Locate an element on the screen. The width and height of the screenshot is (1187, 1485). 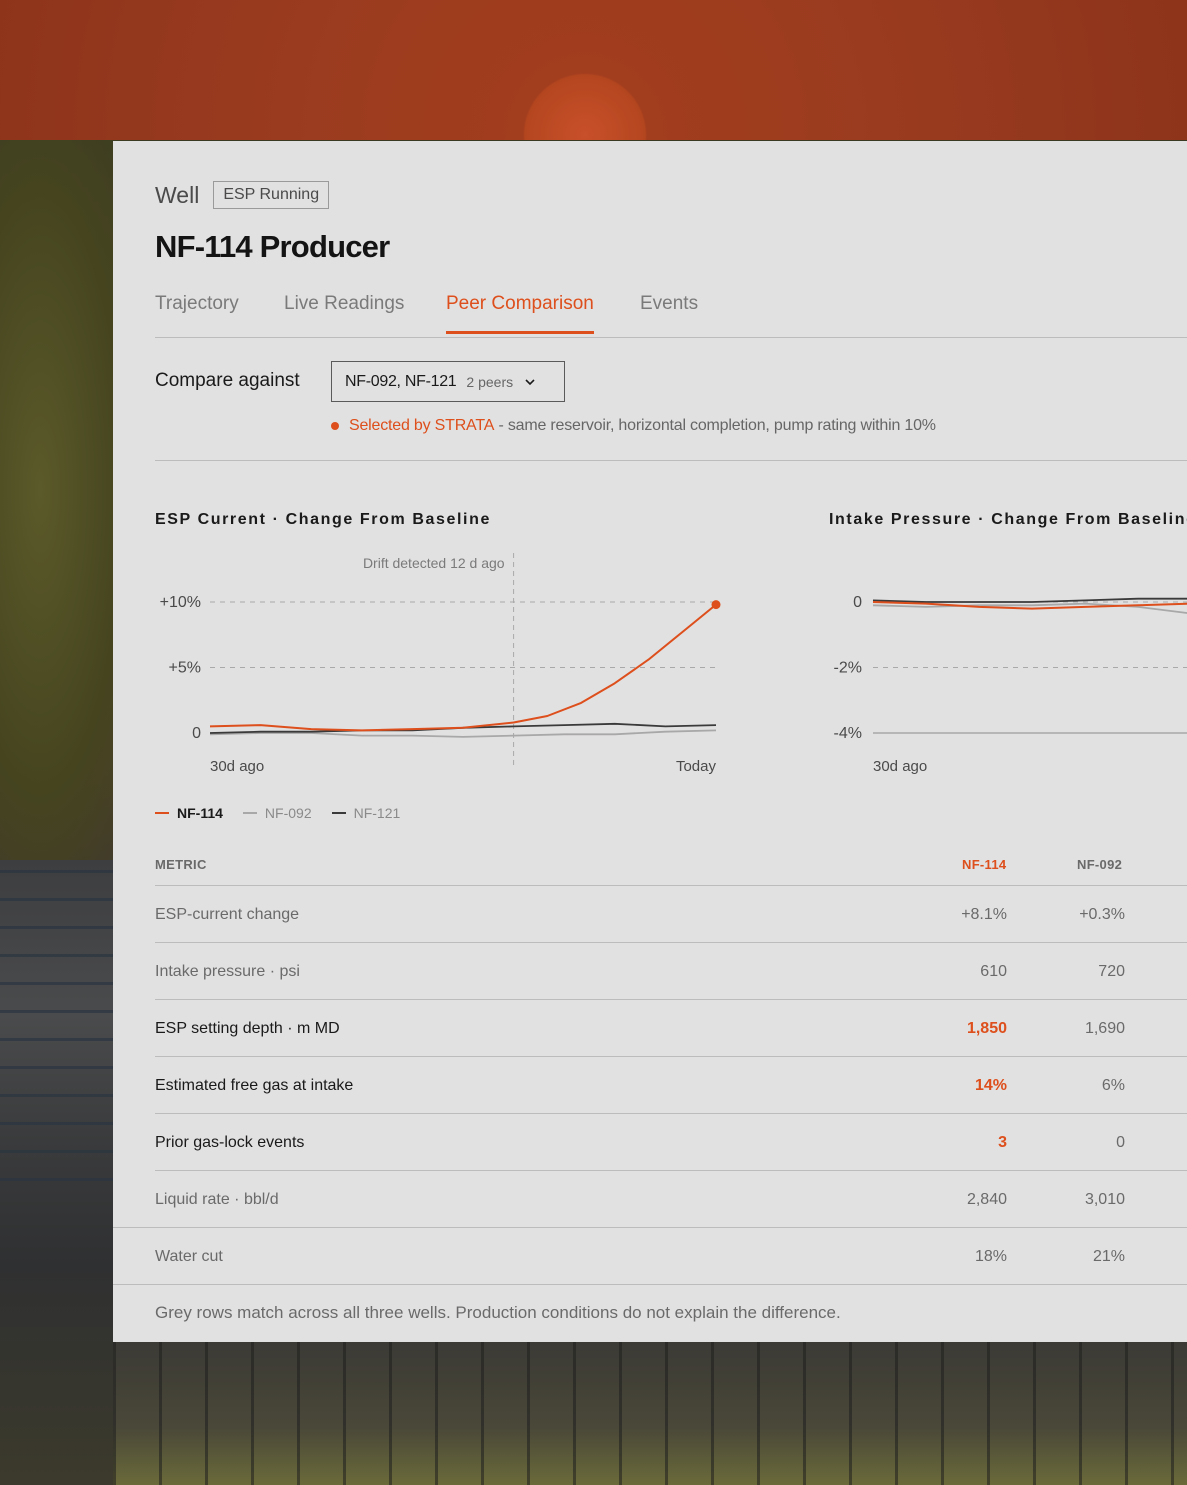
section-divider is located at coordinates (671, 460).